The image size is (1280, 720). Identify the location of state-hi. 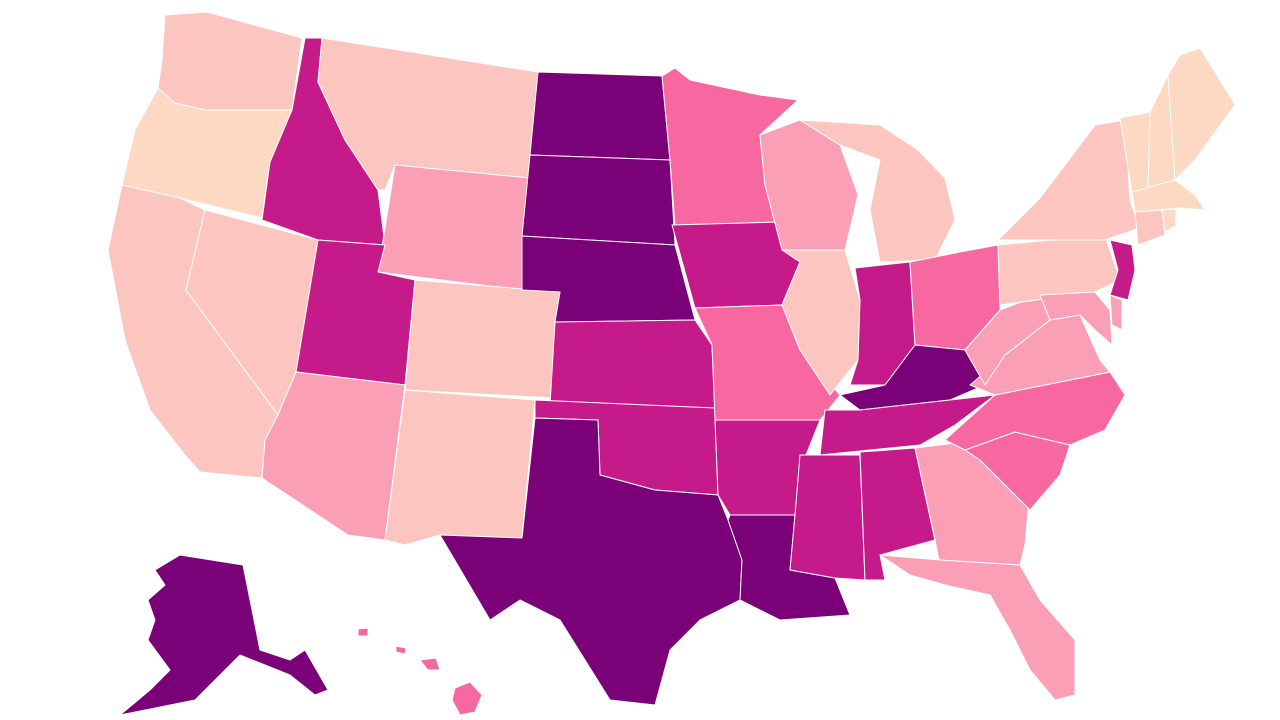
(420, 671).